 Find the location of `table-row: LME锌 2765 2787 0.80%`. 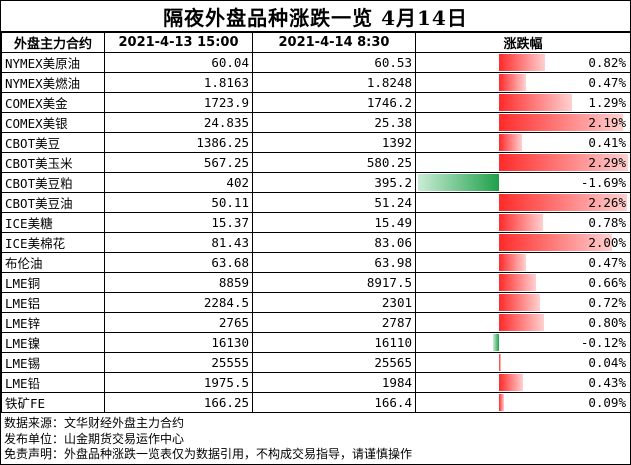

table-row: LME锌 2765 2787 0.80% is located at coordinates (316, 322).